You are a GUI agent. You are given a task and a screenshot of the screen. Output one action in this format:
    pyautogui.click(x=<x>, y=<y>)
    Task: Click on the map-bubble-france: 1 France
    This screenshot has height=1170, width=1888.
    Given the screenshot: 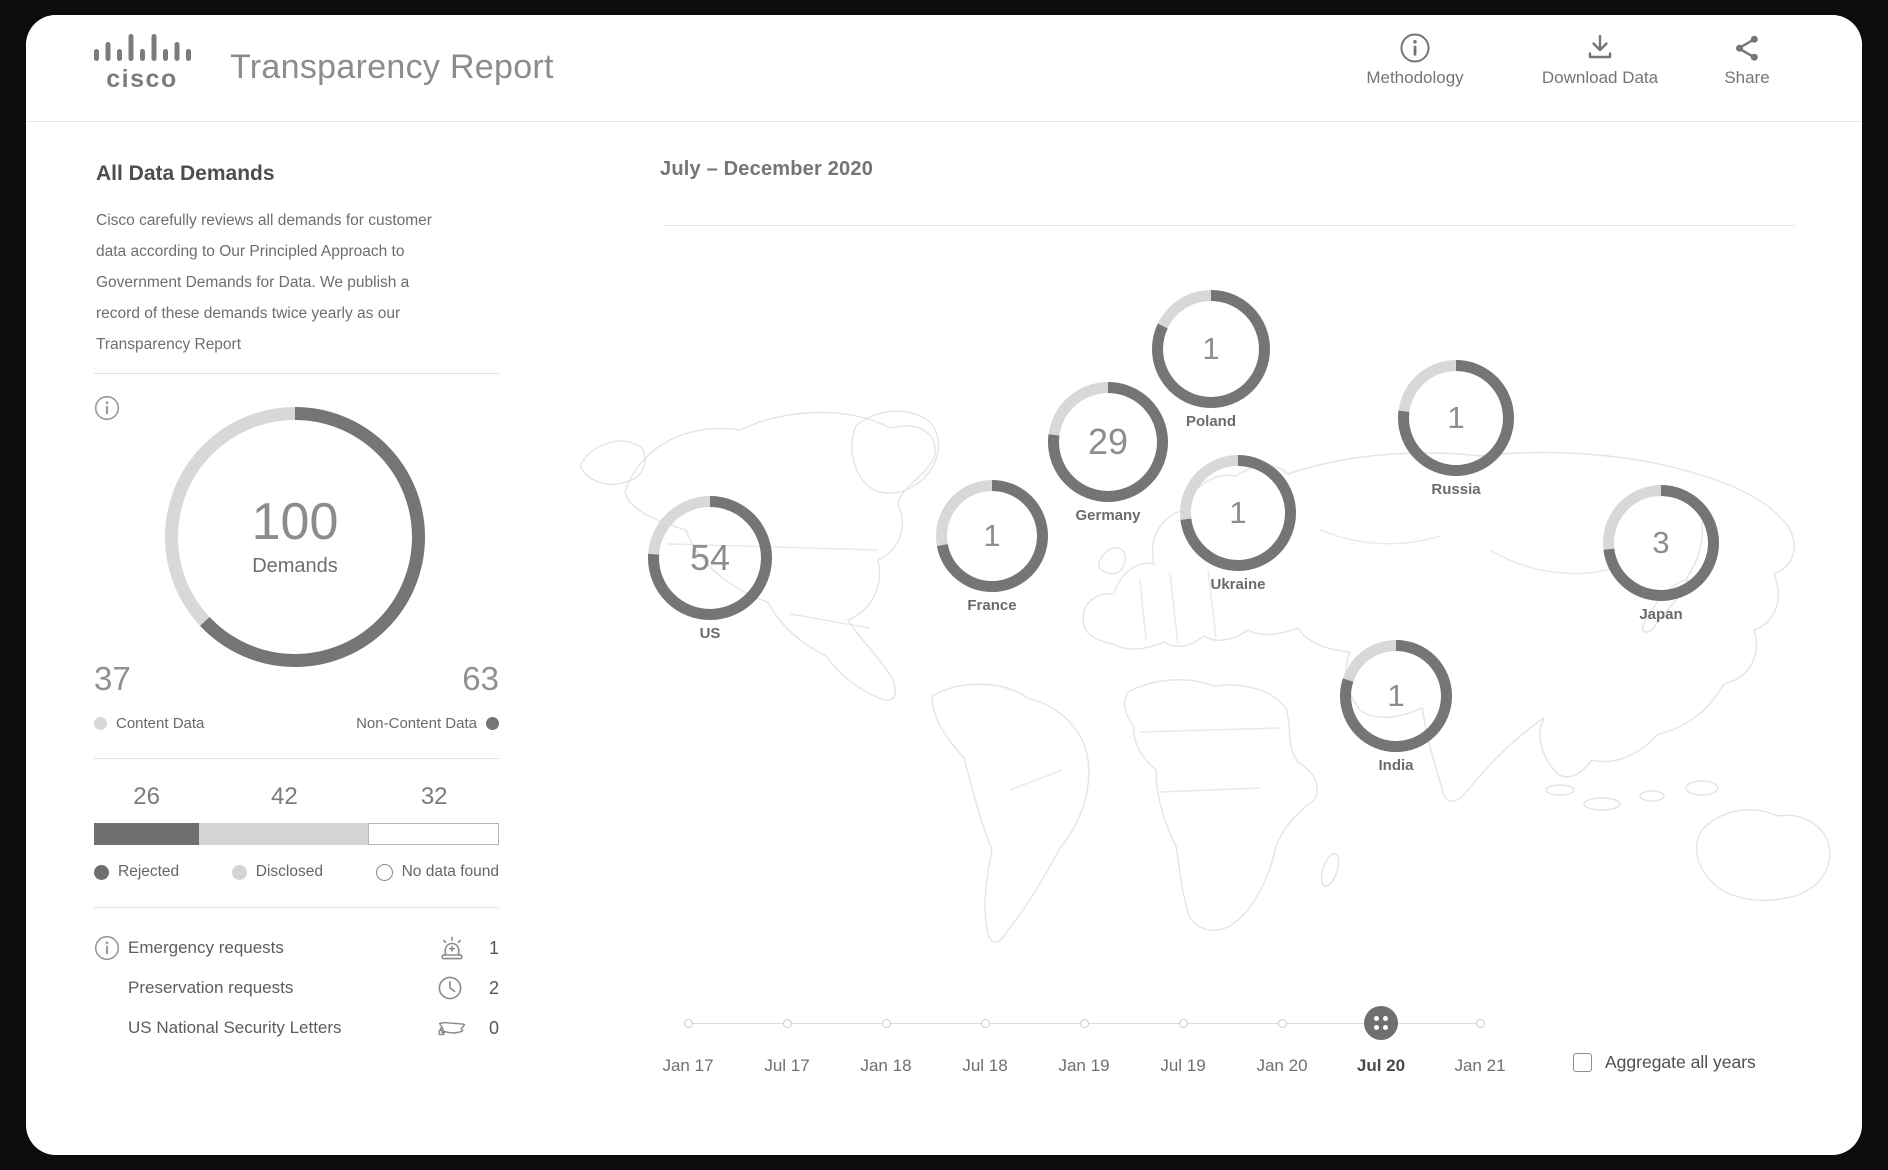 What is the action you would take?
    pyautogui.click(x=992, y=547)
    